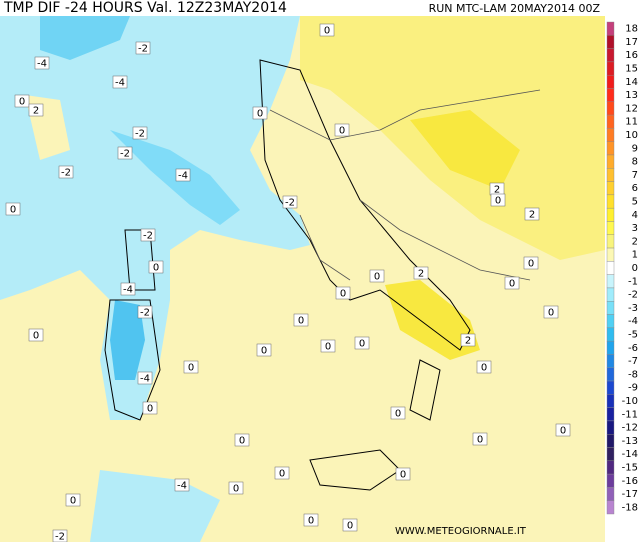 Image resolution: width=640 pixels, height=542 pixels. Describe the element at coordinates (633, 295) in the screenshot. I see `legend-label: -2` at that location.